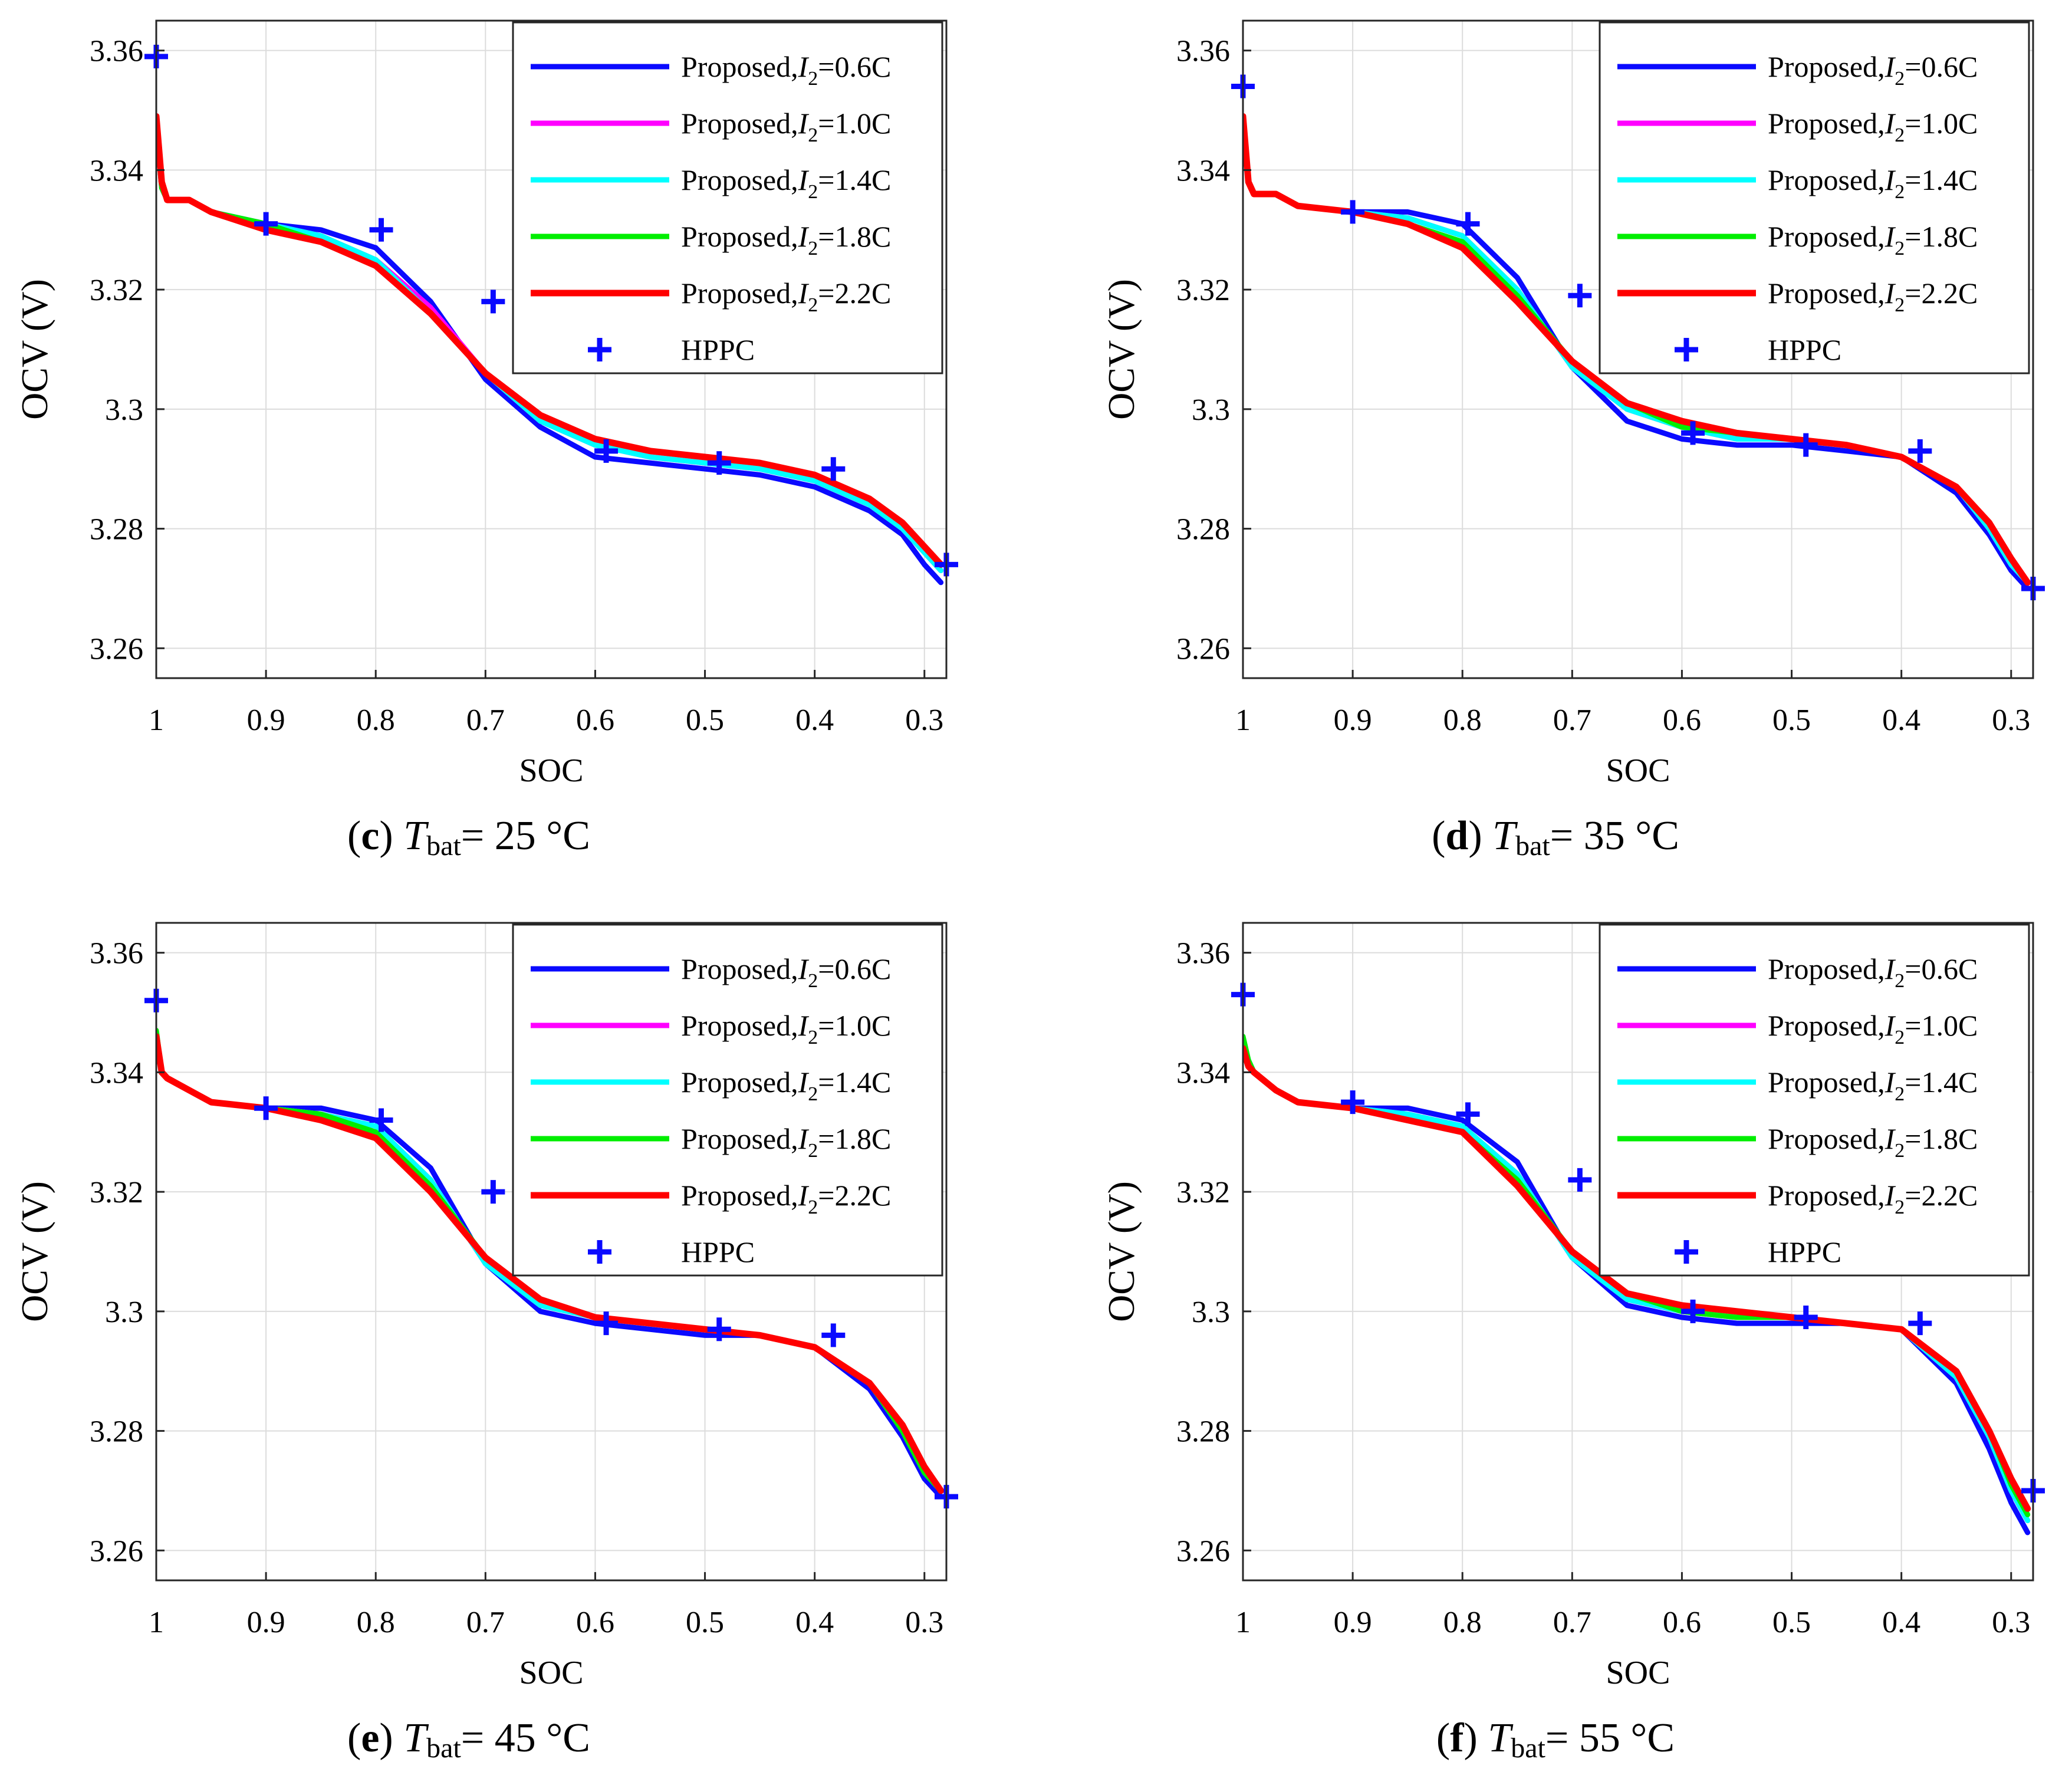 The width and height of the screenshot is (2072, 1772). What do you see at coordinates (1476, 1738) in the screenshot?
I see `caption-close-paren: )` at bounding box center [1476, 1738].